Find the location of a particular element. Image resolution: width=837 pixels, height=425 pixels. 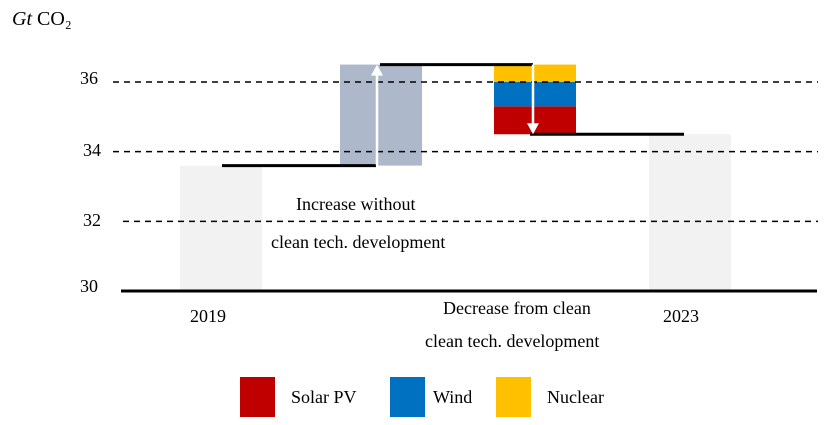

legend-swatch-solar is located at coordinates (257, 397).